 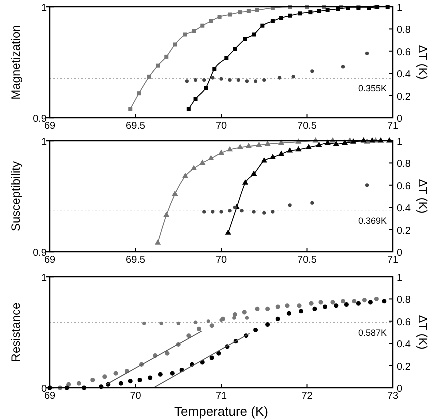 I want to click on ref-line-label: 0.355K, so click(x=372, y=89).